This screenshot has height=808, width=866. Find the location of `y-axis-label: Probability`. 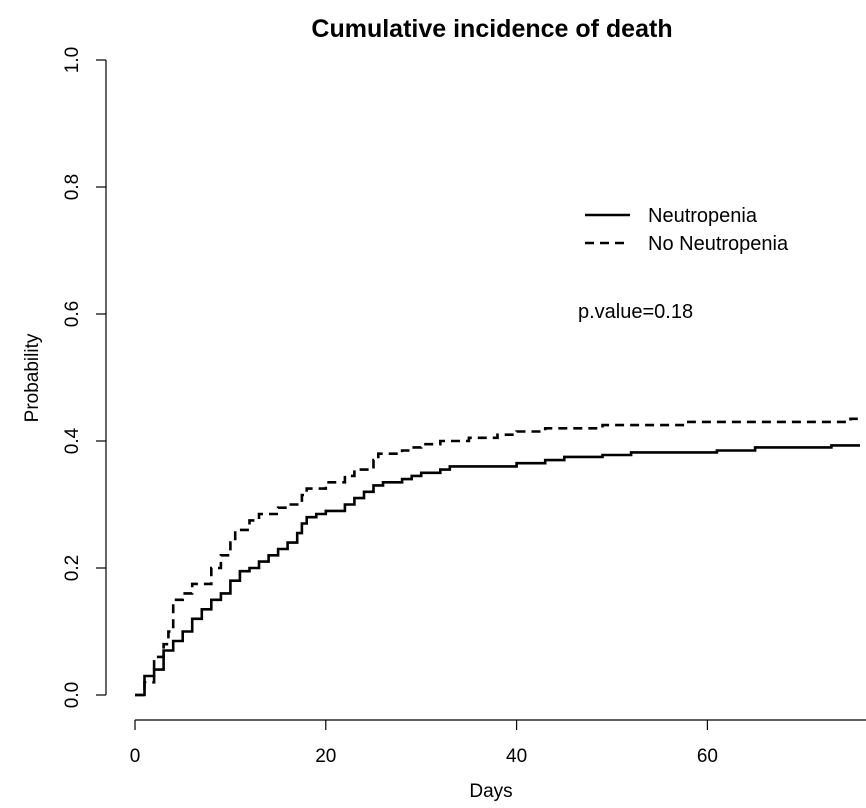

y-axis-label: Probability is located at coordinates (32, 377).